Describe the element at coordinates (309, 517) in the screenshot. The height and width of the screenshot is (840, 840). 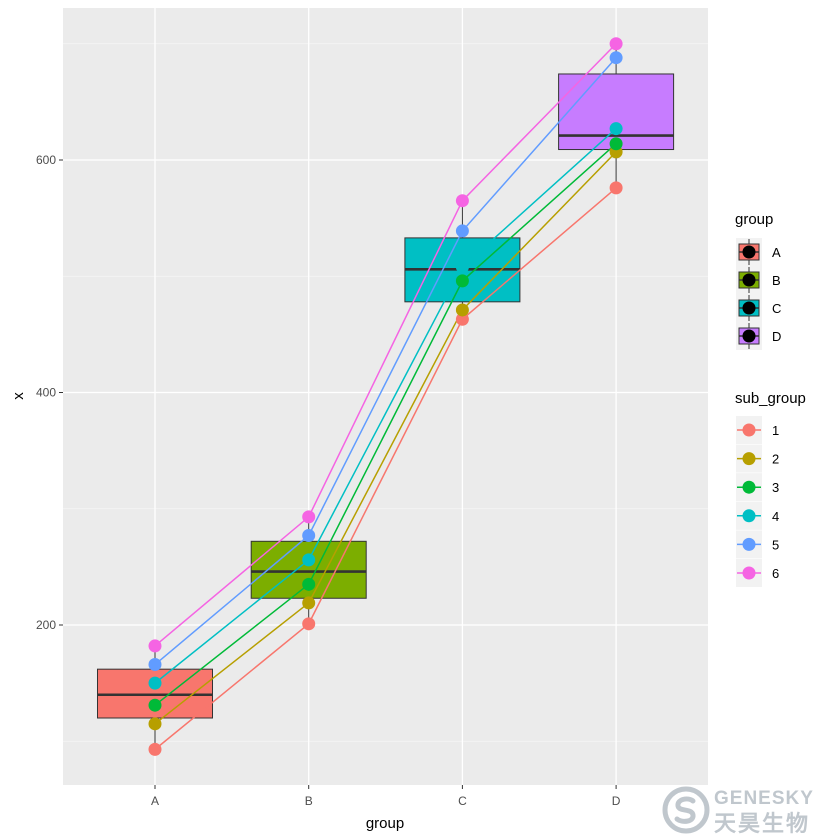
I see `point-6-B` at that location.